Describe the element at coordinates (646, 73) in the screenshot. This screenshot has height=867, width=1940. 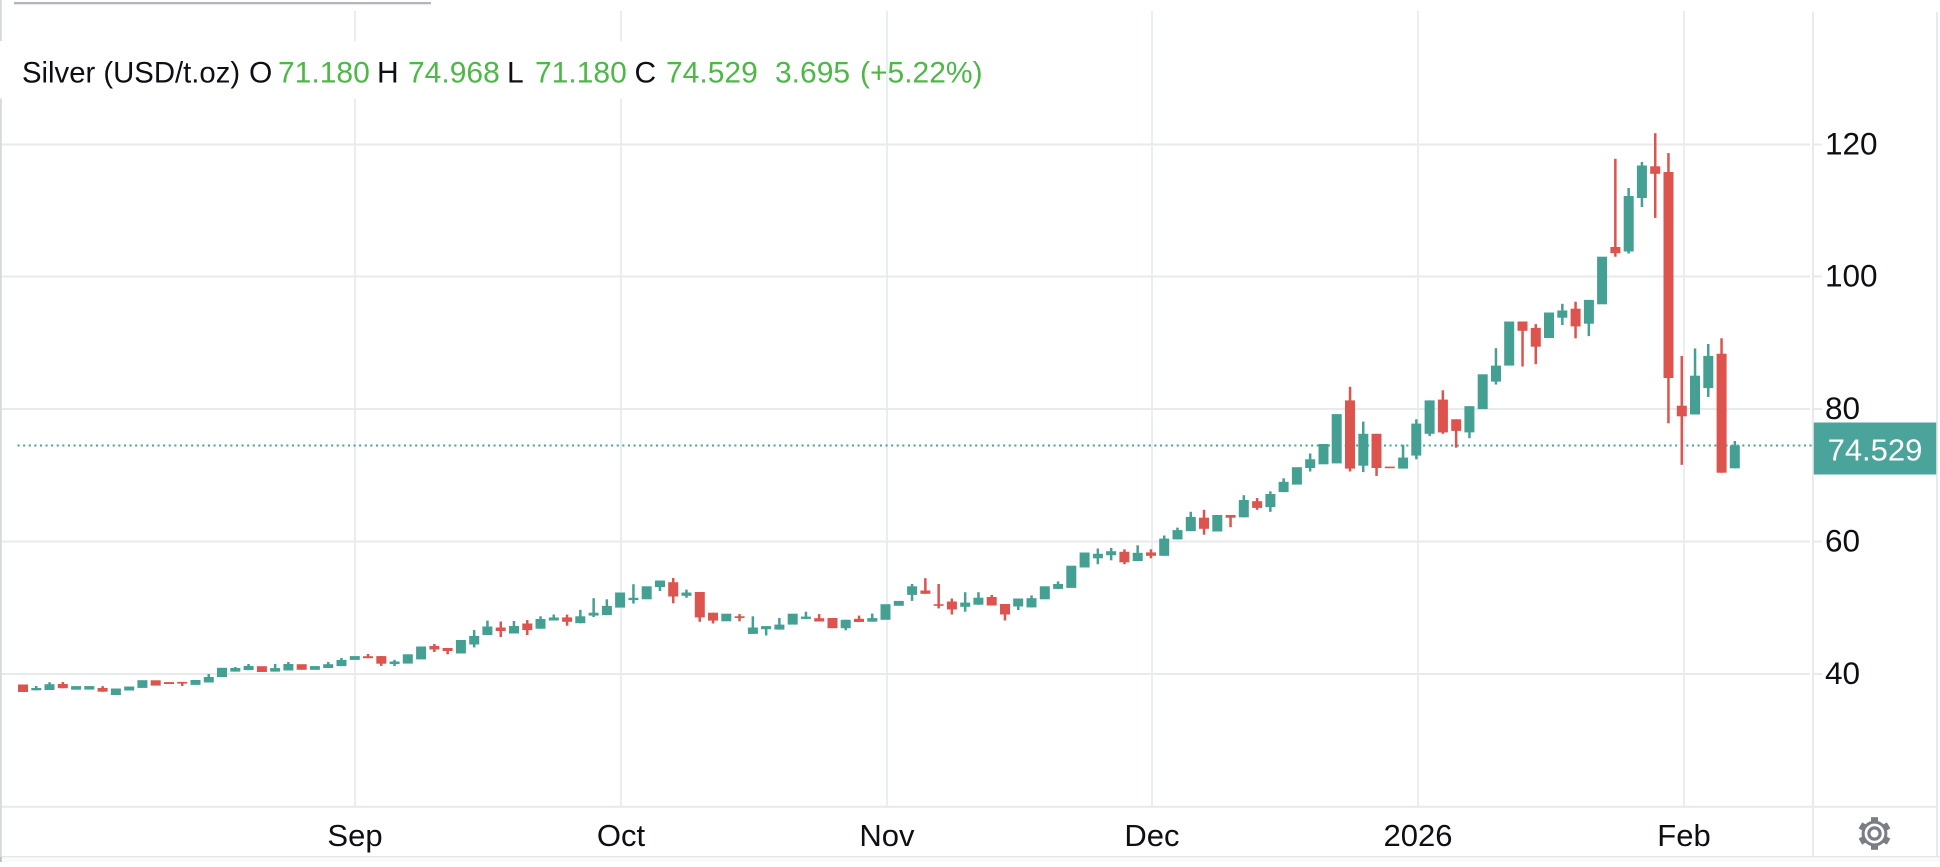
I see `svg-text: C` at that location.